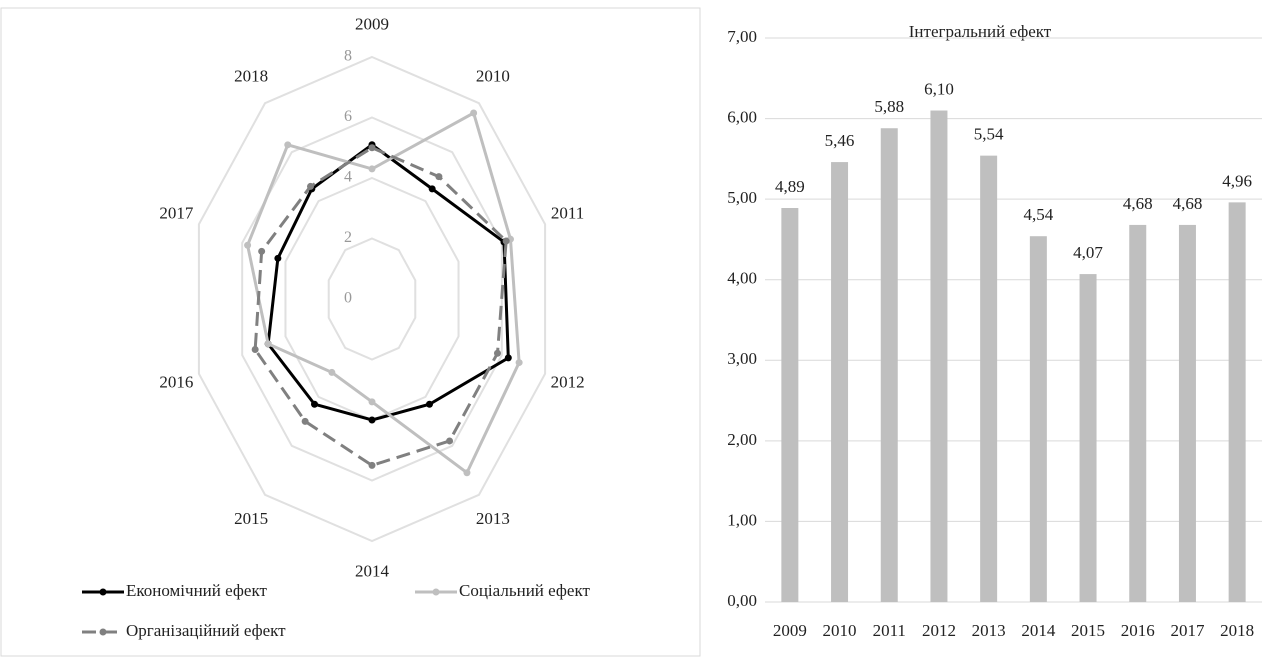  I want to click on x-tick-label: 2010, so click(840, 630).